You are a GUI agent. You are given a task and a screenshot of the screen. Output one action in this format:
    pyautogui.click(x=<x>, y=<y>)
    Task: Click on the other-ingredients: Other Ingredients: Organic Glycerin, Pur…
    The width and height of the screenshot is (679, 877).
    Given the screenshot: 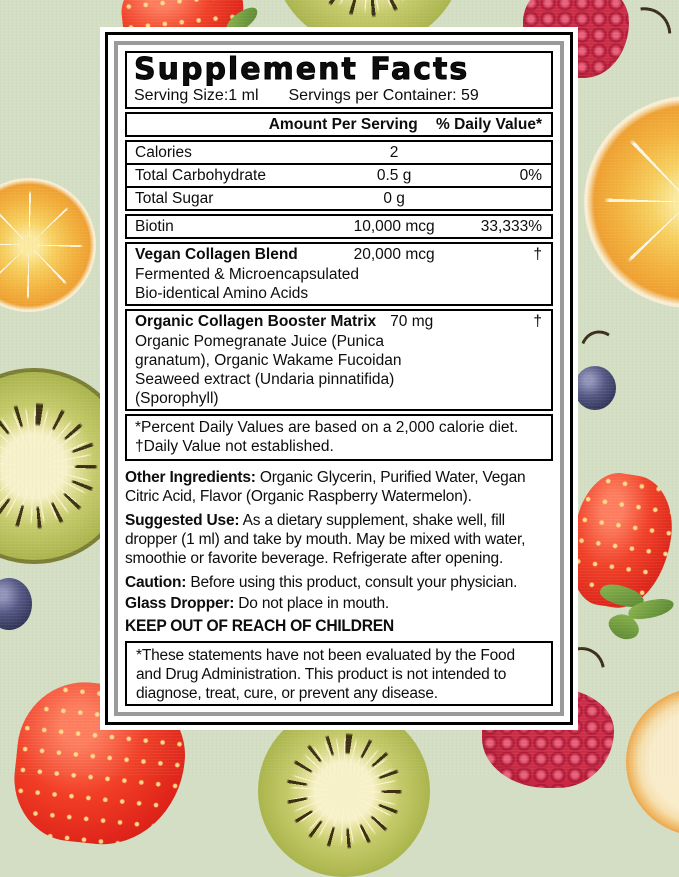 What is the action you would take?
    pyautogui.click(x=339, y=487)
    